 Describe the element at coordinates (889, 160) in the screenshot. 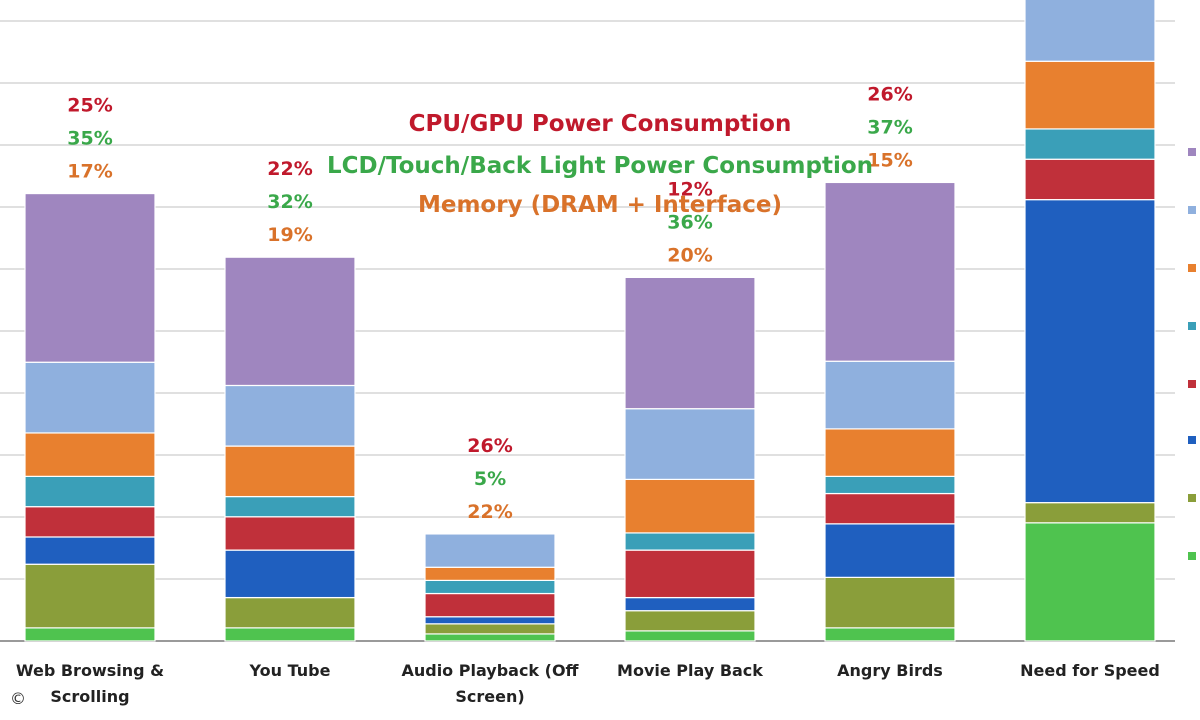

I see `annotation-mem: 15%` at that location.